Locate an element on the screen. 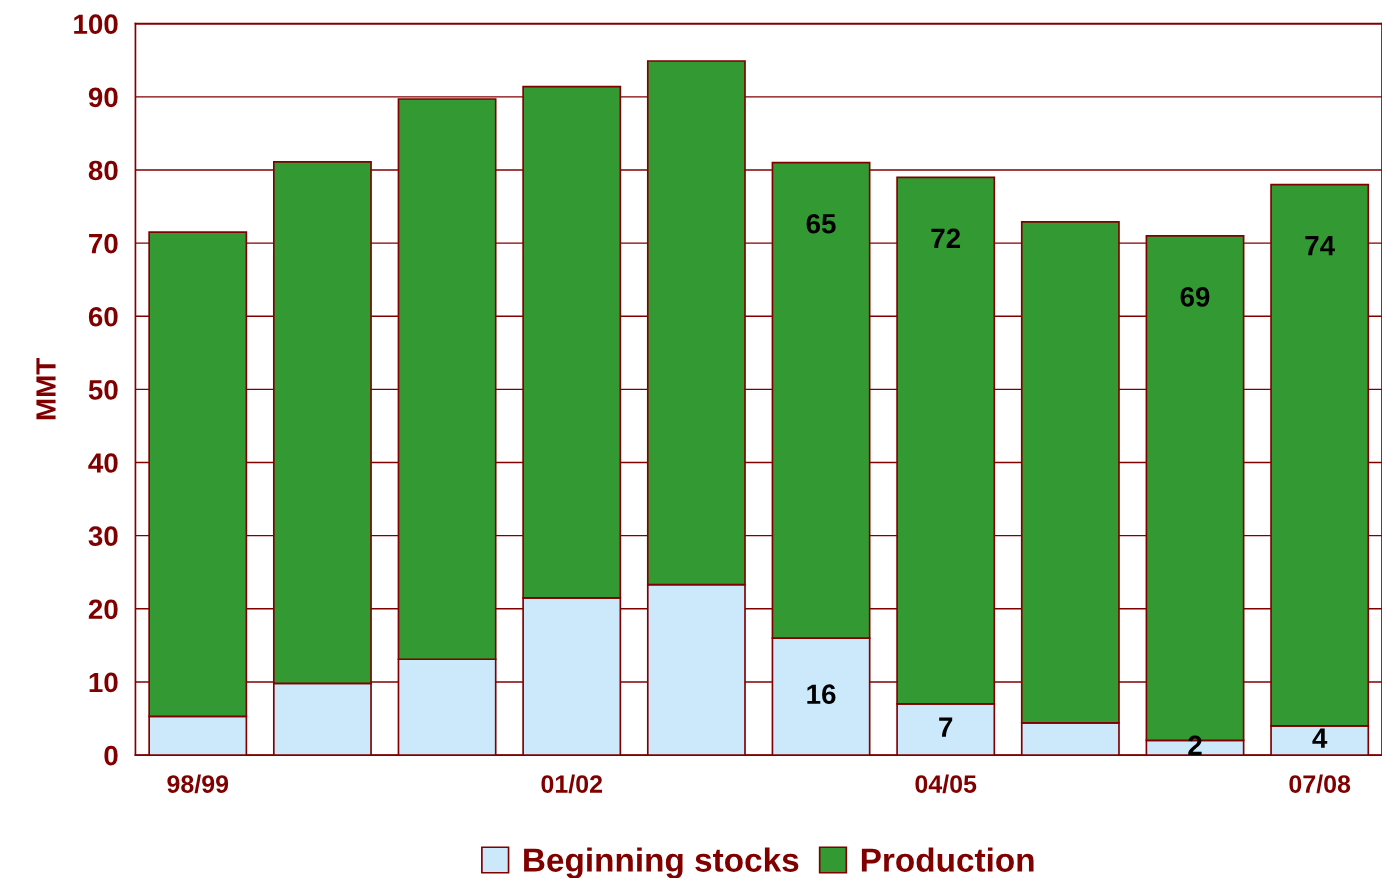 The width and height of the screenshot is (1382, 878). y-tick-label: 20 is located at coordinates (103, 609).